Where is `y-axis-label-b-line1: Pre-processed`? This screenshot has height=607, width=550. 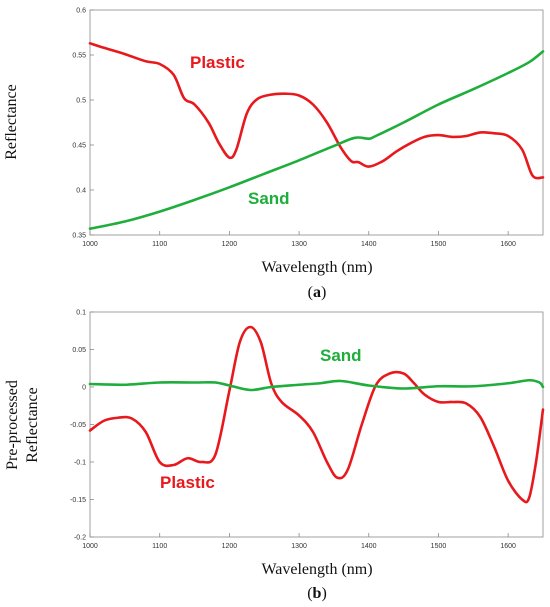
y-axis-label-b-line1: Pre-processed is located at coordinates (12, 425).